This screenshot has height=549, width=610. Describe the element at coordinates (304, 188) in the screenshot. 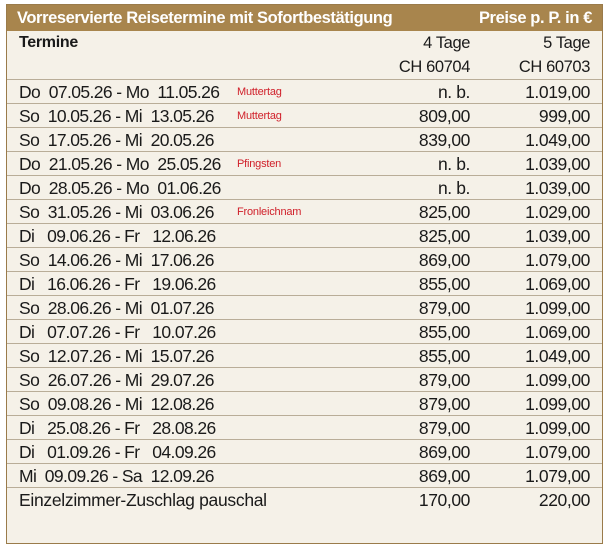

I see `table-row: Do 28.05.26 - Mo 01.06.26 n. b. 1.039,00` at that location.